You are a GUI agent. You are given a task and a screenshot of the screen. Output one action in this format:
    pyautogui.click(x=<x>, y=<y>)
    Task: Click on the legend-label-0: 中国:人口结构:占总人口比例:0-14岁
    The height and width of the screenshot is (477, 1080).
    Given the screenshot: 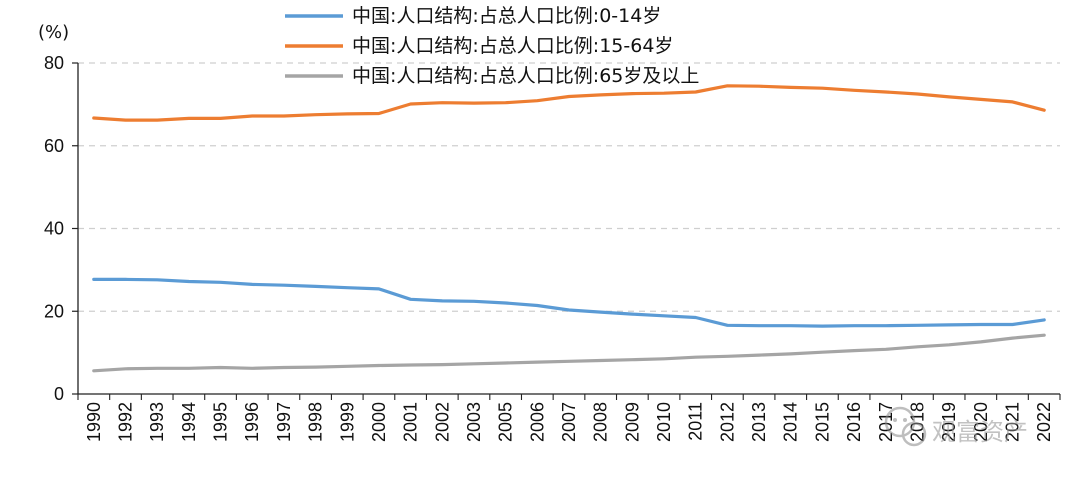 What is the action you would take?
    pyautogui.click(x=506, y=16)
    